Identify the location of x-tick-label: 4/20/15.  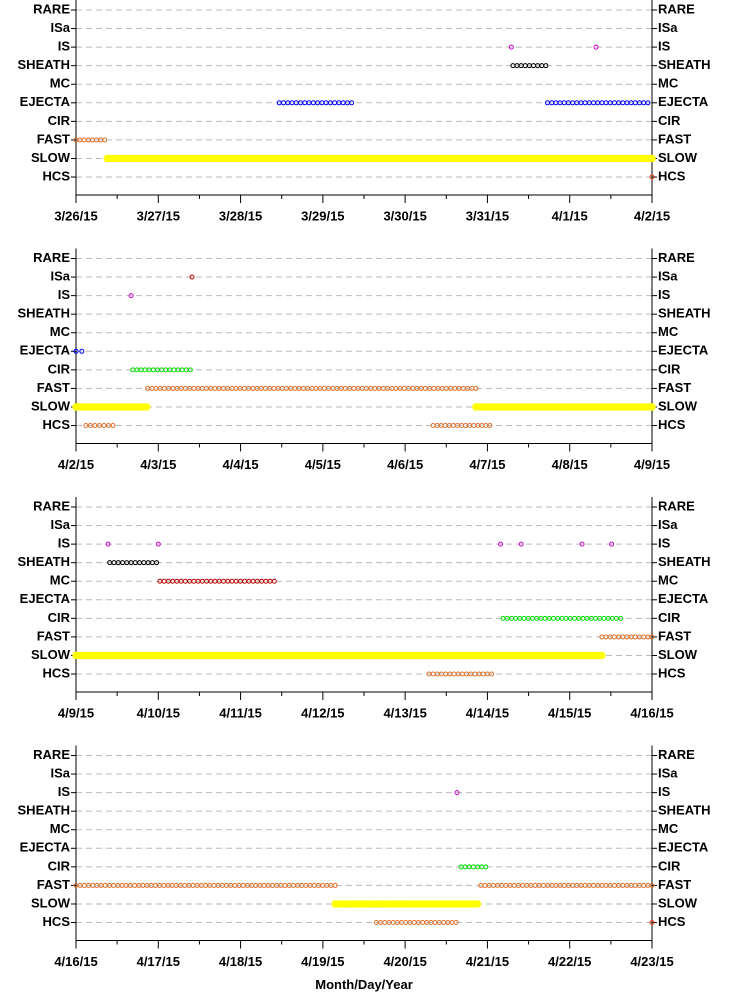
(404, 961).